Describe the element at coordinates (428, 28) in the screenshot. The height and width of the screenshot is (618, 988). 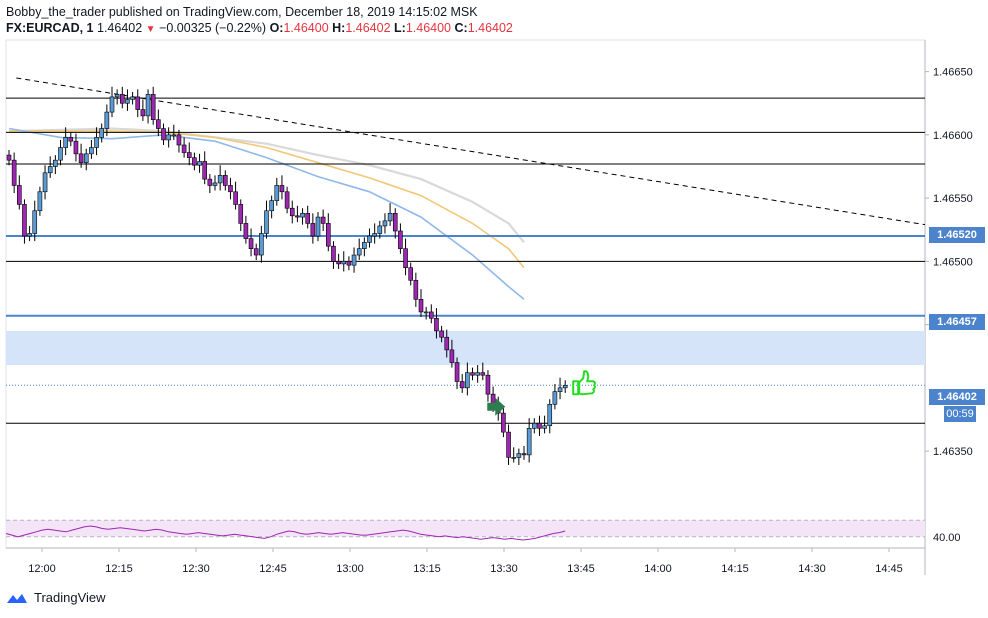
I see `low-value: 1.46400` at that location.